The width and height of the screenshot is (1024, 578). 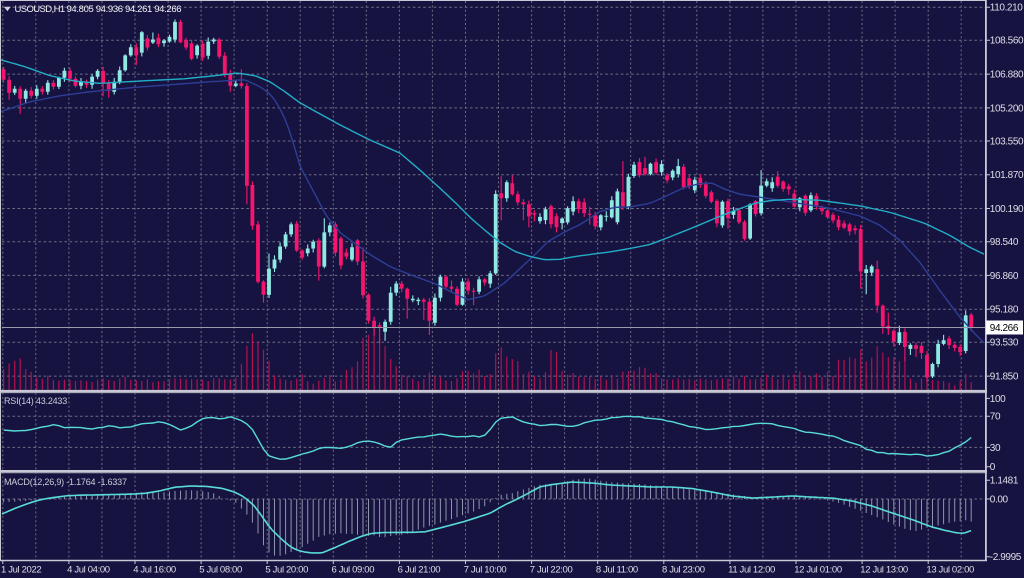 What do you see at coordinates (1006, 557) in the screenshot?
I see `svg-text: -2.9995` at bounding box center [1006, 557].